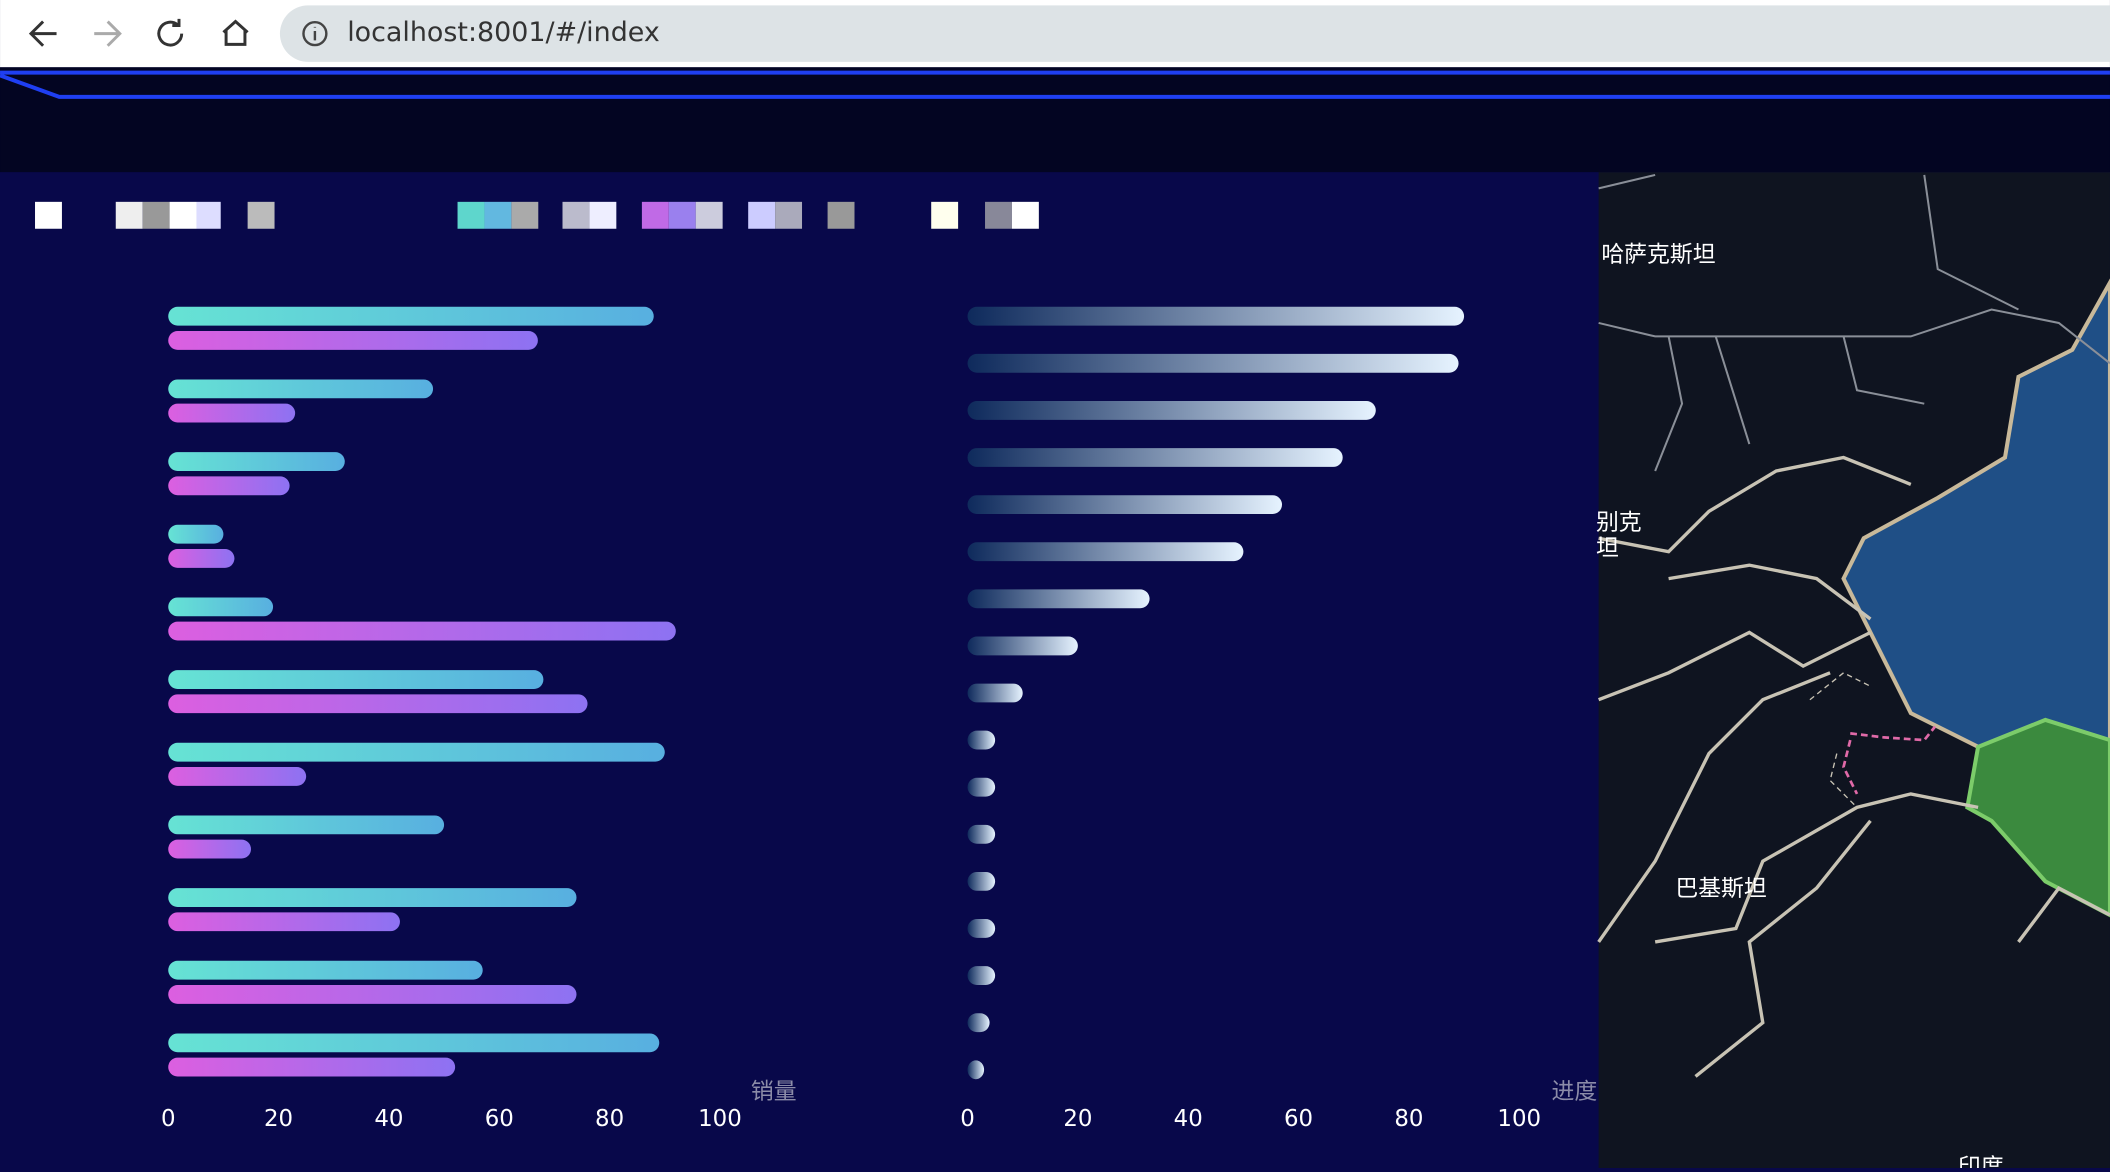 Image resolution: width=2110 pixels, height=1172 pixels. Describe the element at coordinates (108, 33) in the screenshot. I see `forward-button` at that location.